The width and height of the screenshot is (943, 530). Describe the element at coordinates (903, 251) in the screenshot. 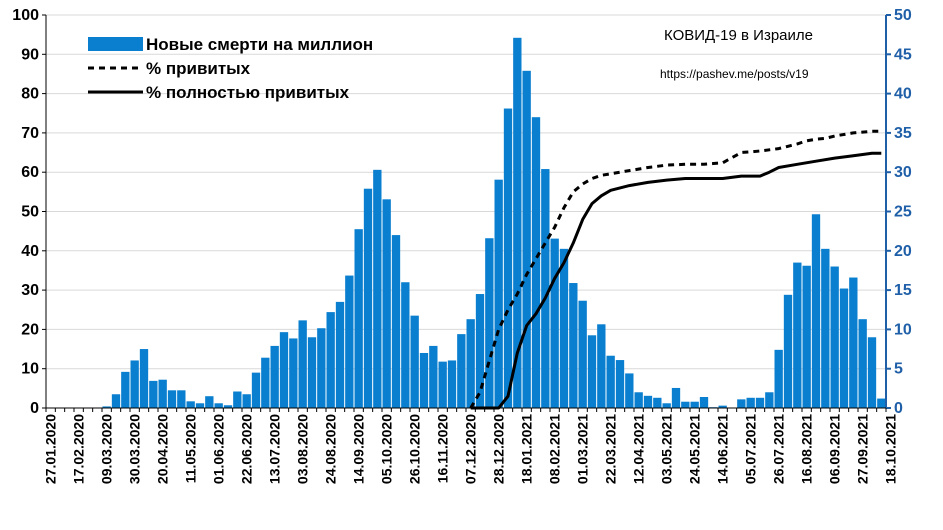

I see `right-tick-label: 20` at that location.